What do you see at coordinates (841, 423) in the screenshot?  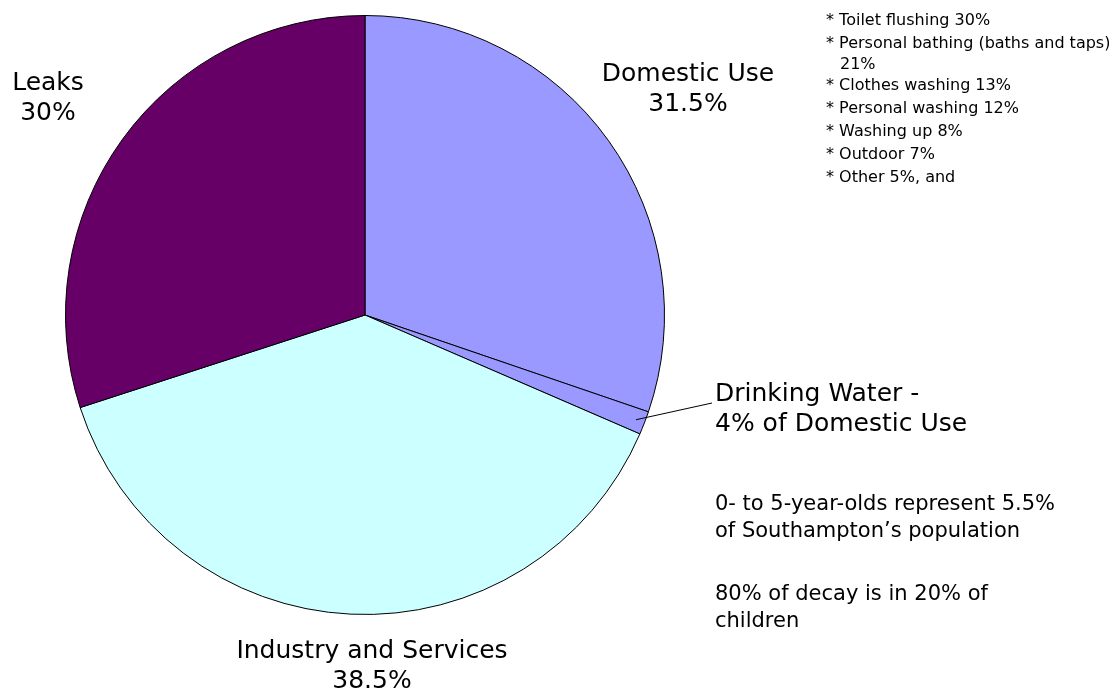 I see `text: 4% of Domestic Use` at bounding box center [841, 423].